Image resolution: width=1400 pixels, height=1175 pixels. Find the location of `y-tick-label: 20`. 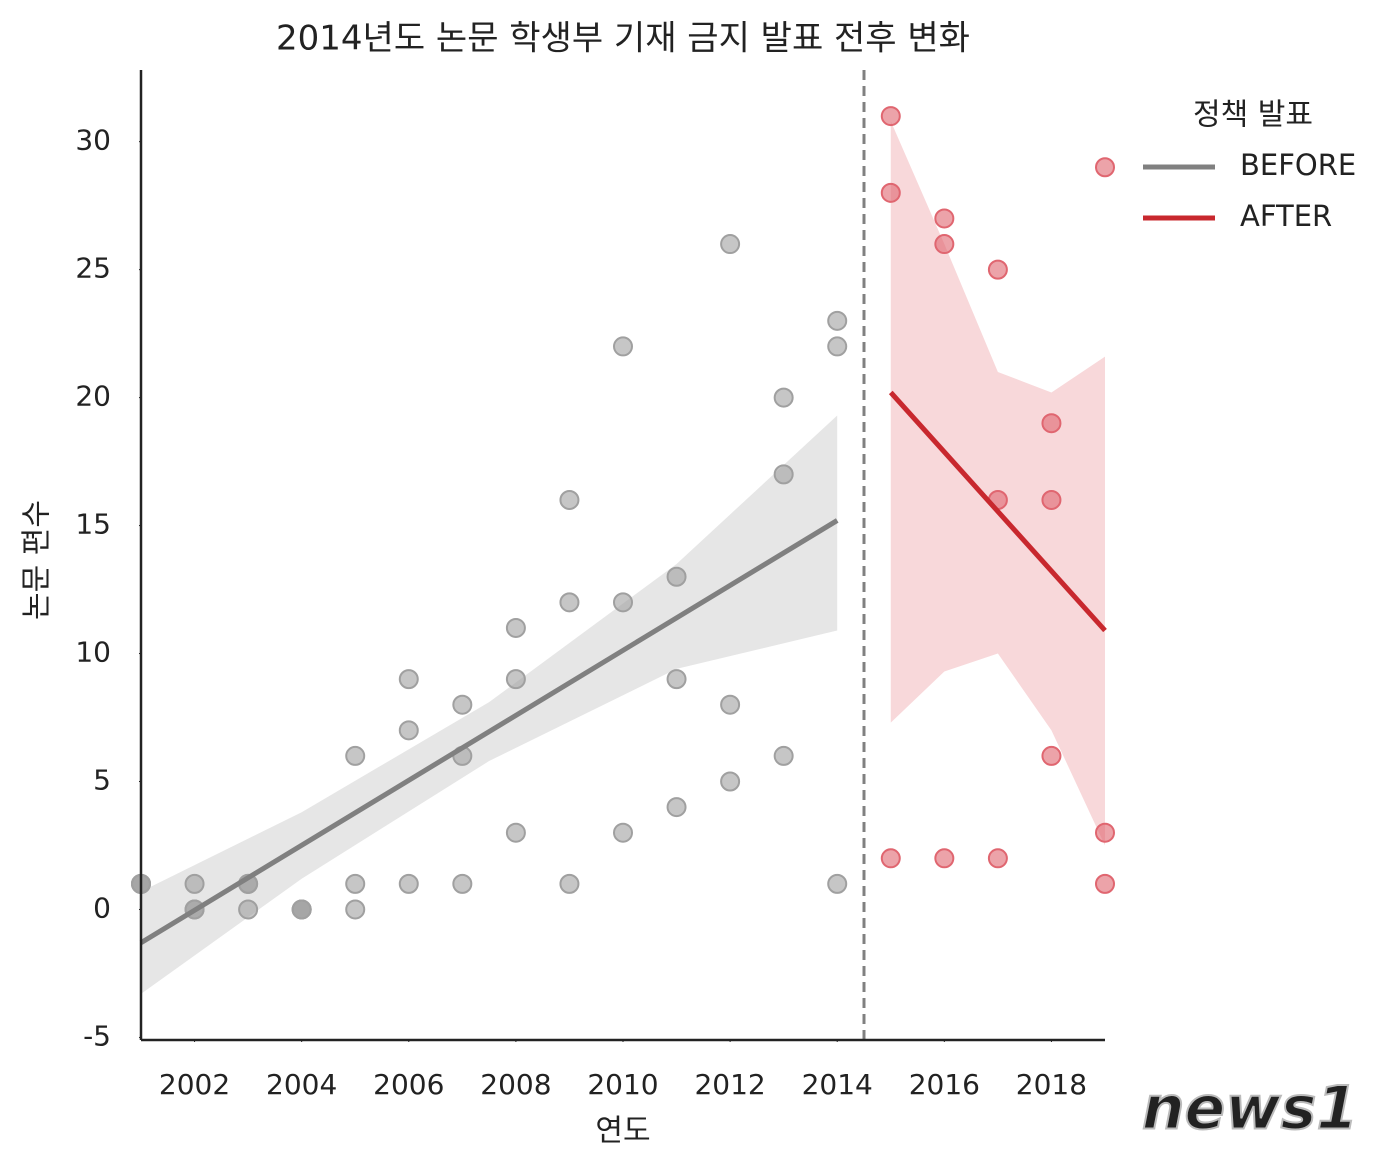

y-tick-label: 20 is located at coordinates (93, 396).